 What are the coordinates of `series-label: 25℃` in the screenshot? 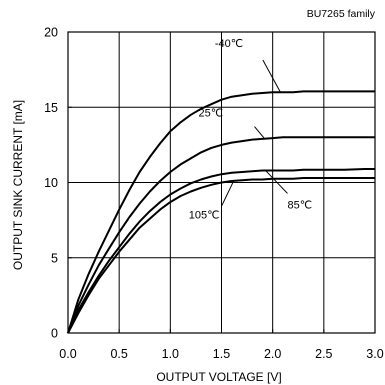 It's located at (210, 114).